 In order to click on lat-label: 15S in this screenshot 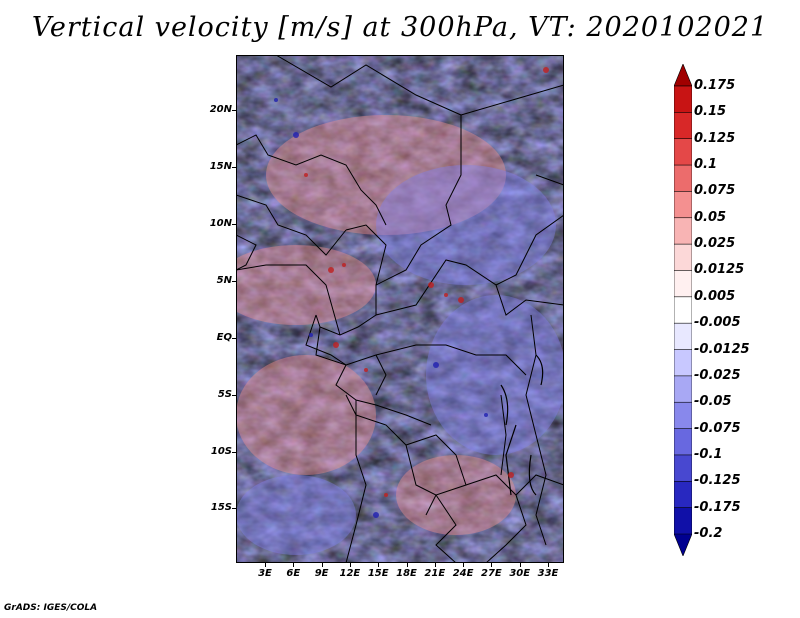, I will do `click(221, 507)`.